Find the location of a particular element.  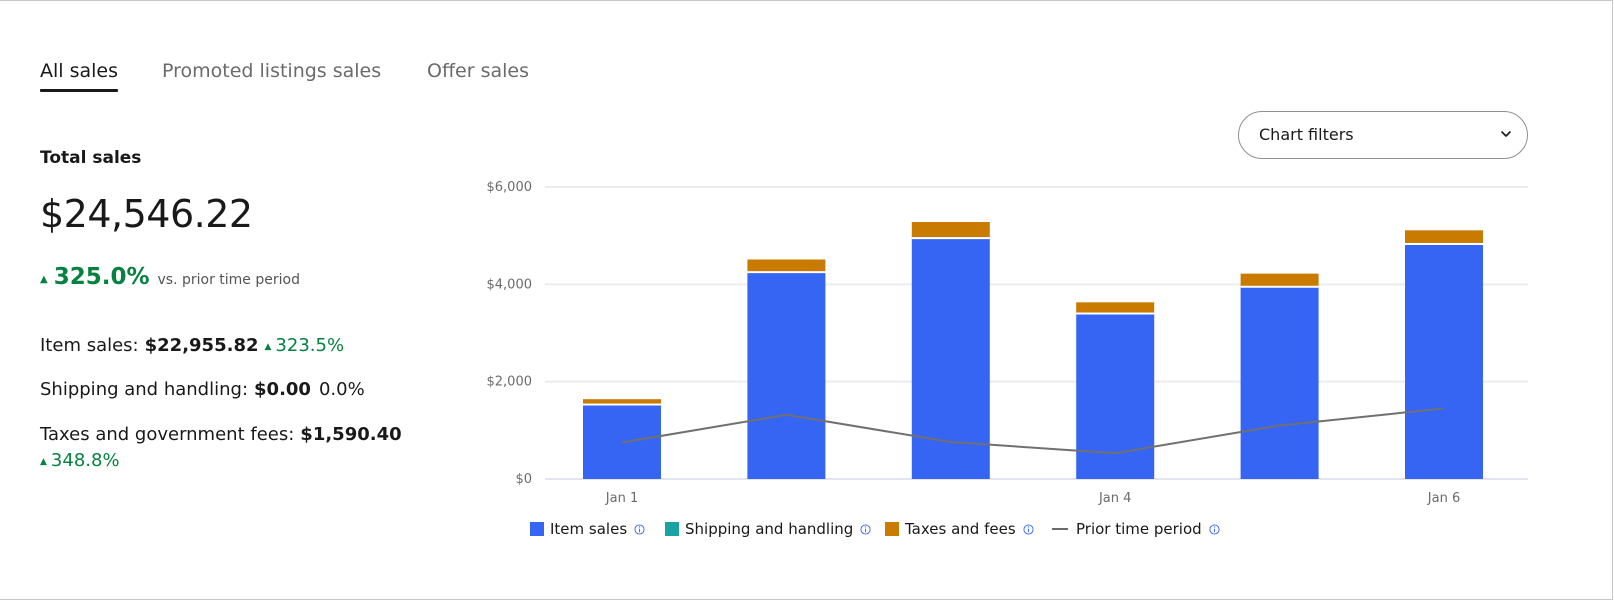

x-tick-label: Jan 6 is located at coordinates (1443, 498).